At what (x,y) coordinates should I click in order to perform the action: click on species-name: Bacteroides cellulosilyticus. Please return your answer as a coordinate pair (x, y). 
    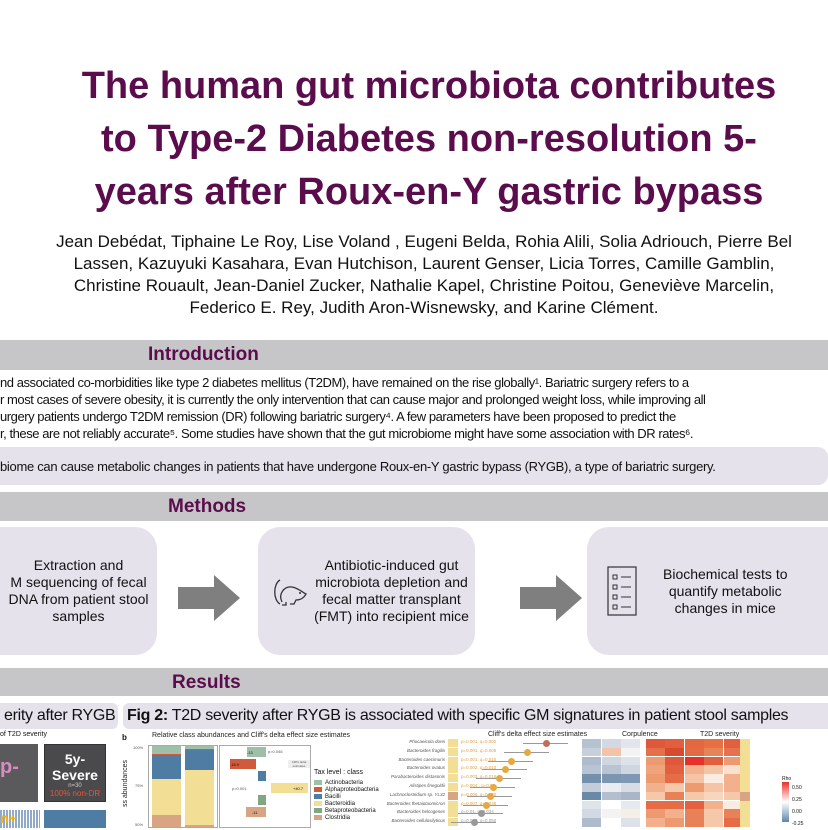
    Looking at the image, I should click on (418, 821).